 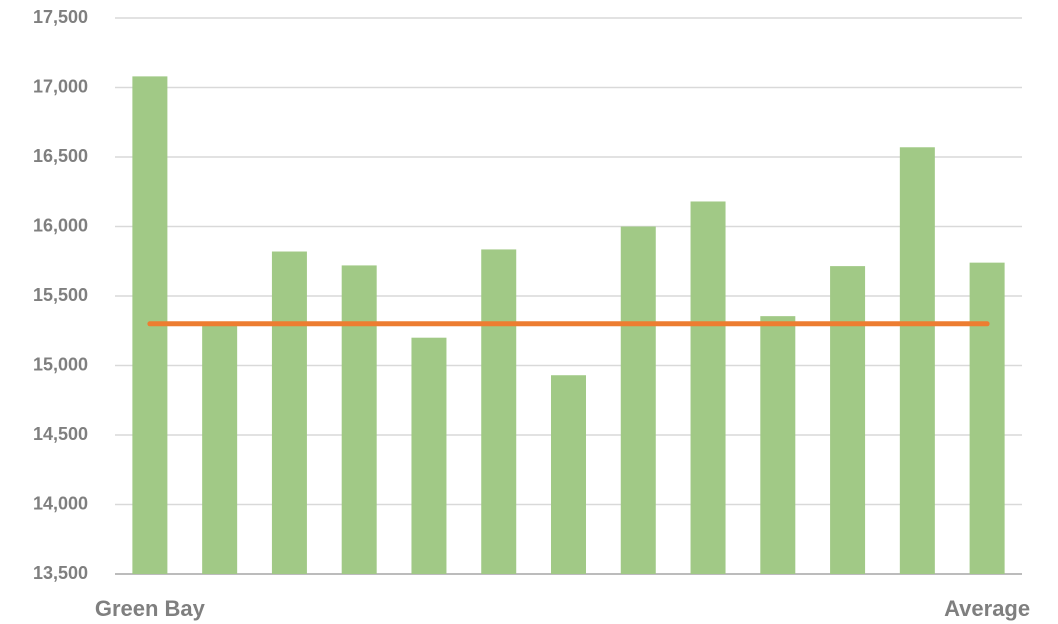 I want to click on y-tick-label: 17,000, so click(x=60, y=86).